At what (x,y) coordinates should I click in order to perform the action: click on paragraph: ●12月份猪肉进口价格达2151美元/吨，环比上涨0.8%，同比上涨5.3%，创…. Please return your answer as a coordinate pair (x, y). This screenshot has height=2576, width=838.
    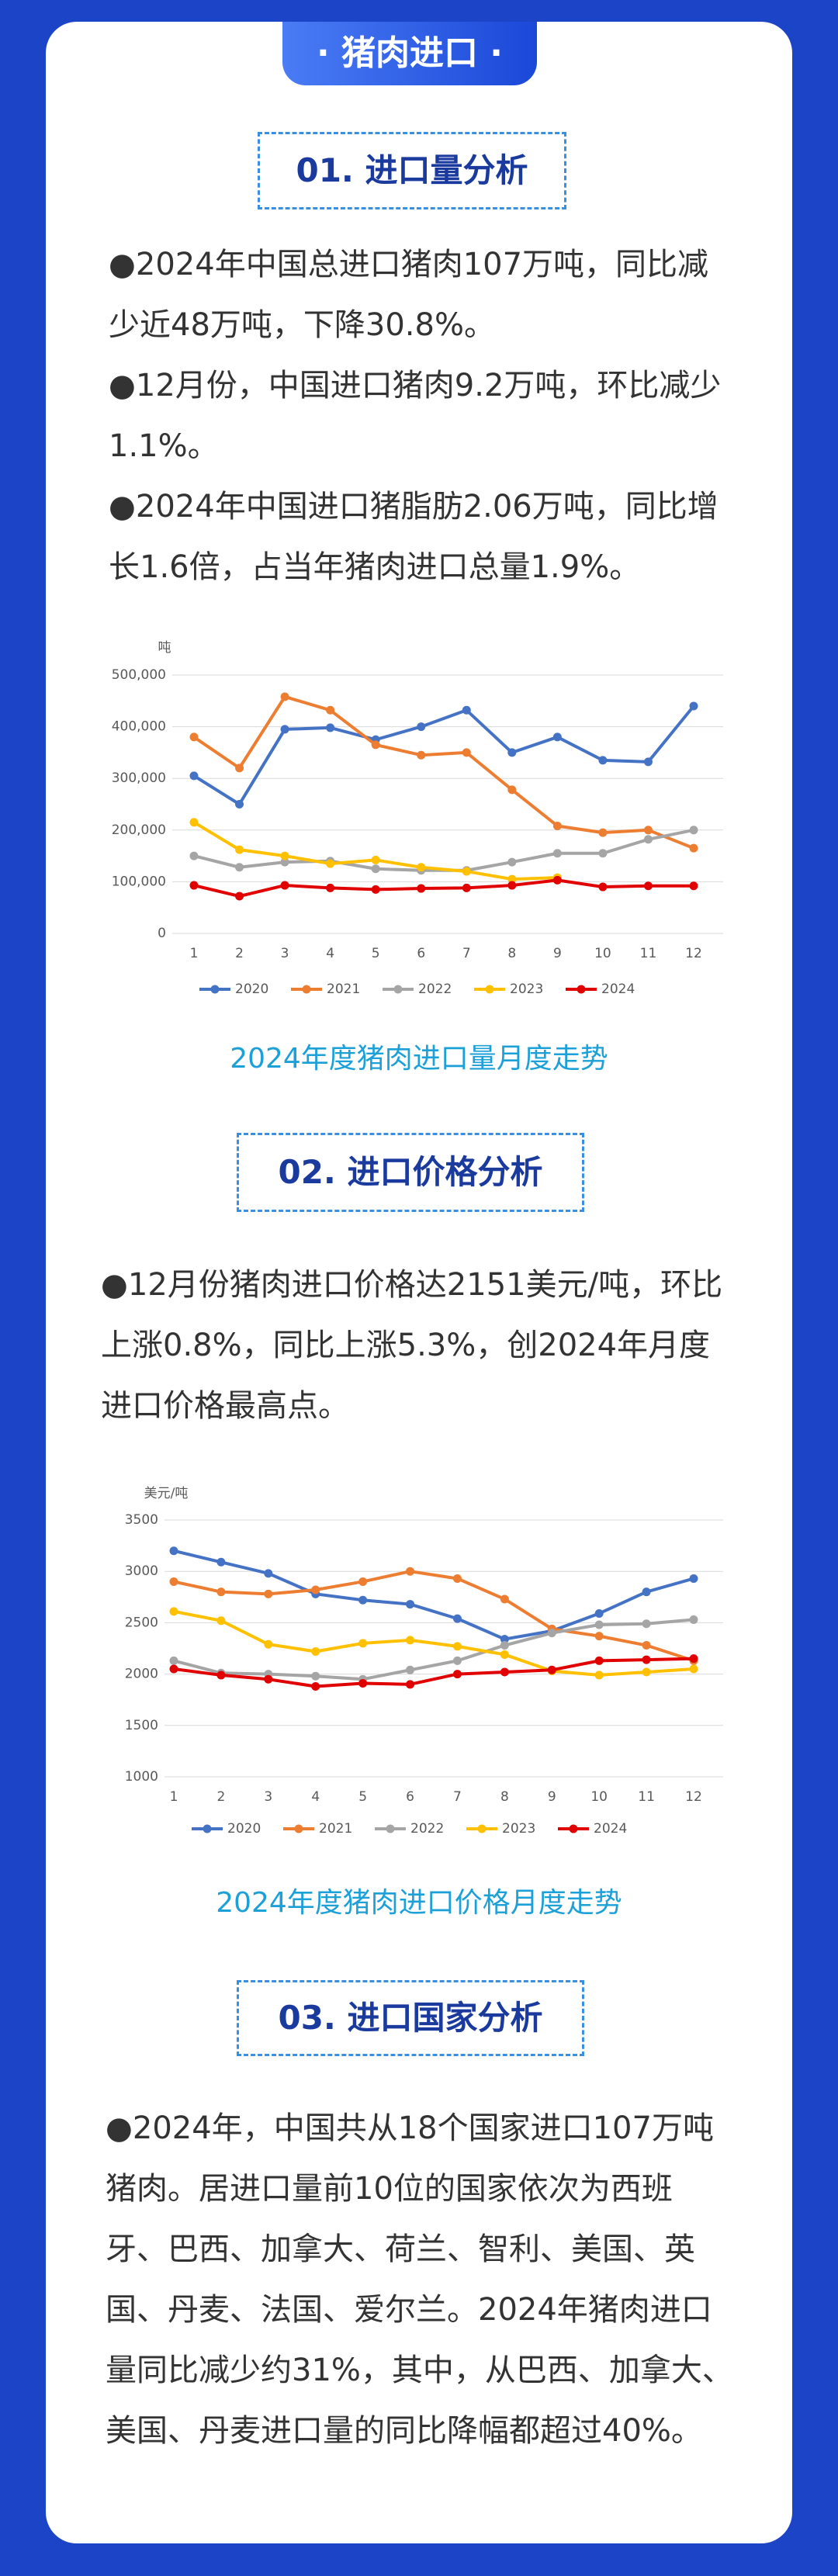
    Looking at the image, I should click on (412, 1345).